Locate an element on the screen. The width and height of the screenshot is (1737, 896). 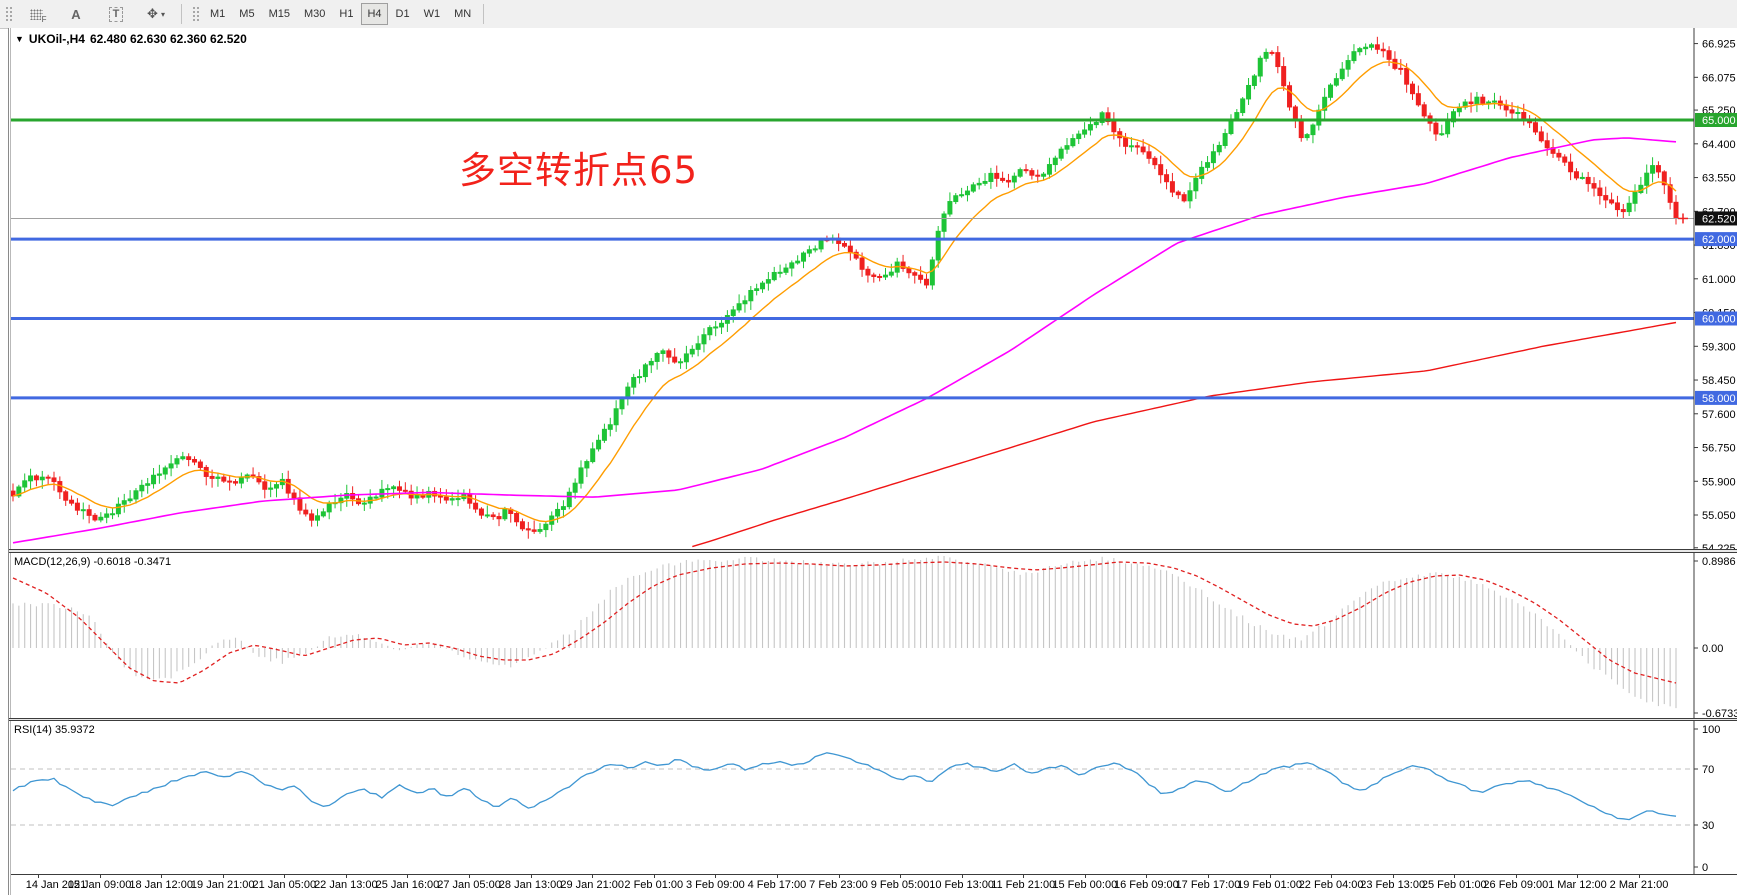
toolbar-grip is located at coordinates (8, 14).